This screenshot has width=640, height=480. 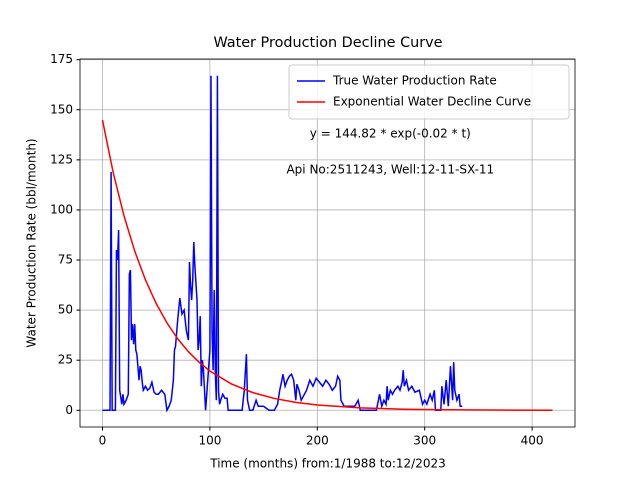 I want to click on legend-label: Exponential Water Decline Curve, so click(x=432, y=102).